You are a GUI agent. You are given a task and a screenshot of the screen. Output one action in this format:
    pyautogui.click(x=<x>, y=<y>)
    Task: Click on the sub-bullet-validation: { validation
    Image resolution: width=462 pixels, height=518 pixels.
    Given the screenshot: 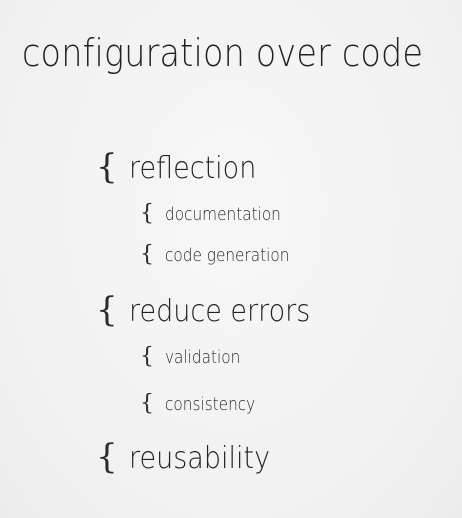 What is the action you would take?
    pyautogui.click(x=197, y=357)
    